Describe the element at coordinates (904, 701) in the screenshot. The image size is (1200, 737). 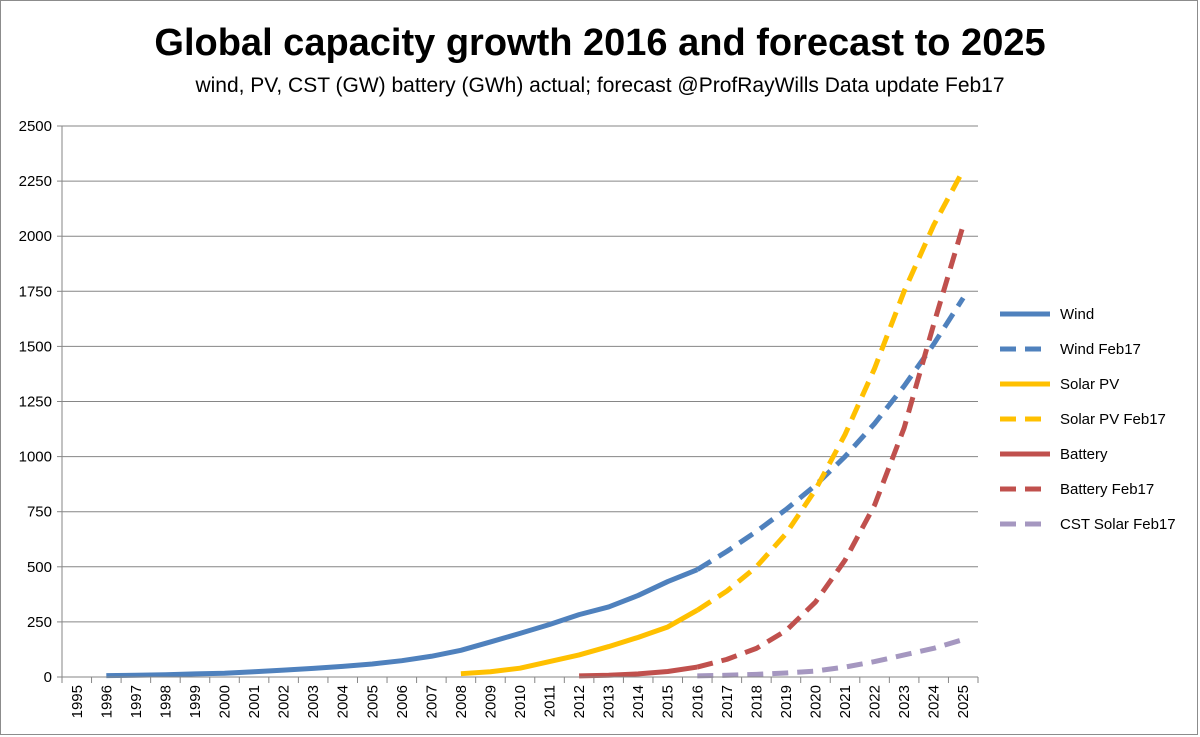
I see `x-tick-label: 2023` at that location.